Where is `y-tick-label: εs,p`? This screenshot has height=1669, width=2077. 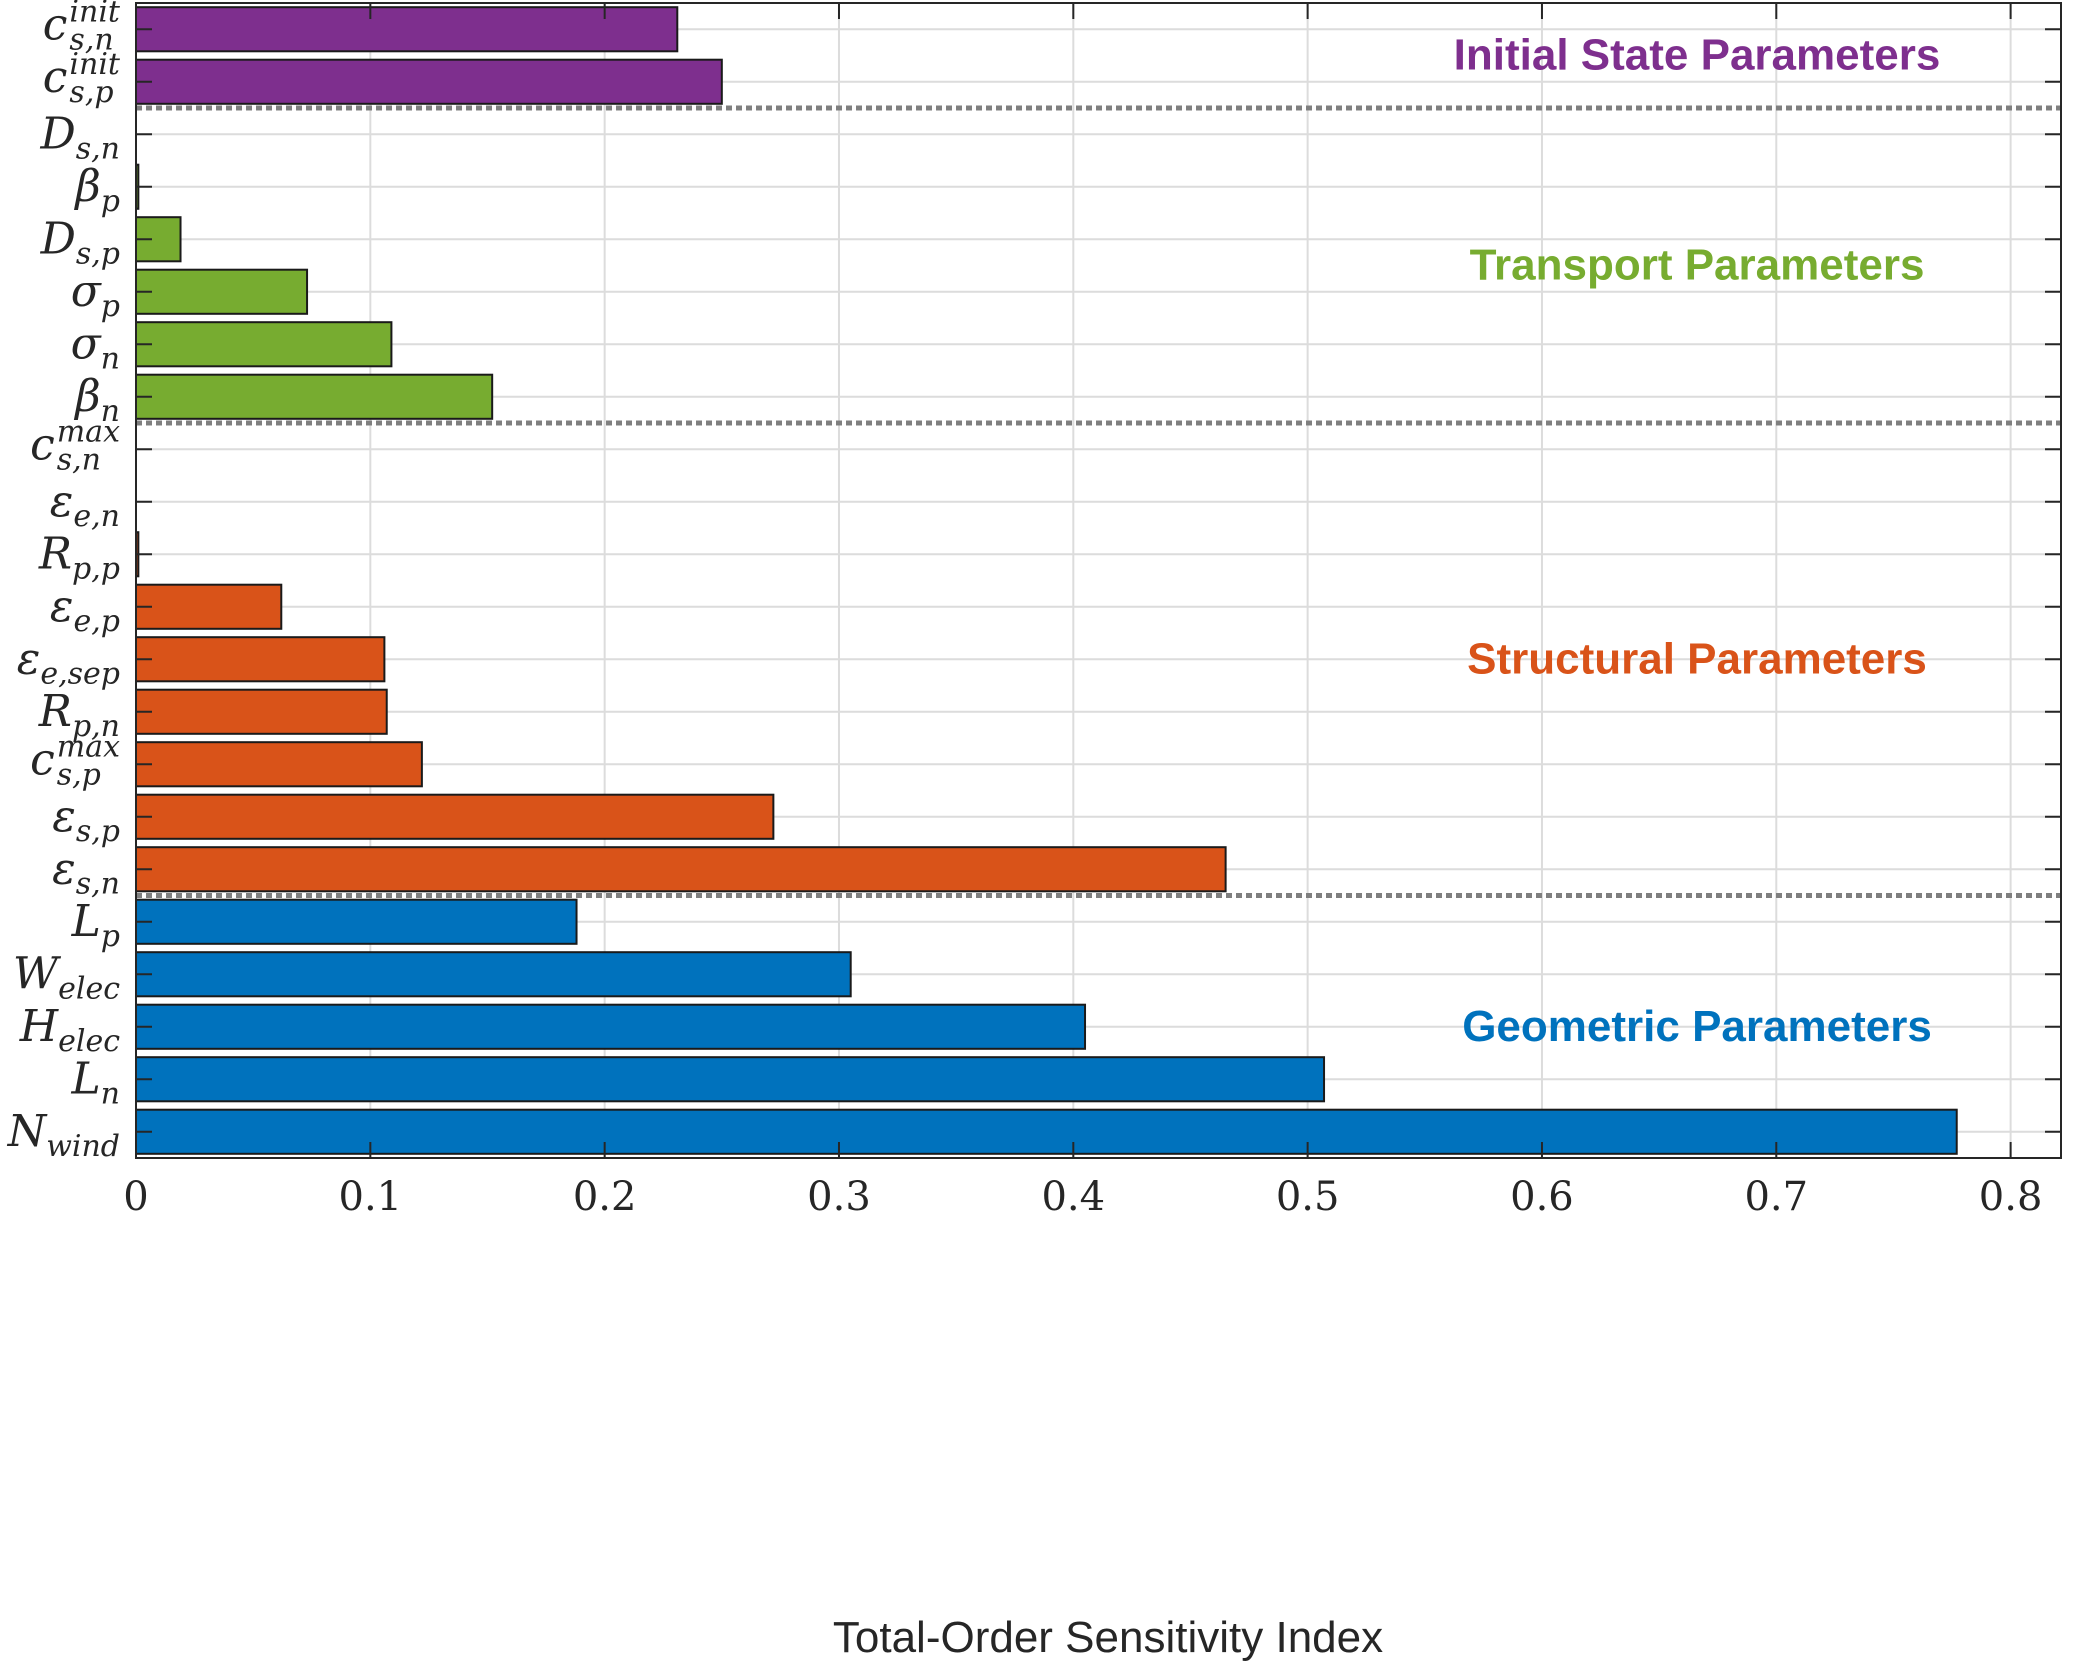 y-tick-label: εs,p is located at coordinates (86, 820).